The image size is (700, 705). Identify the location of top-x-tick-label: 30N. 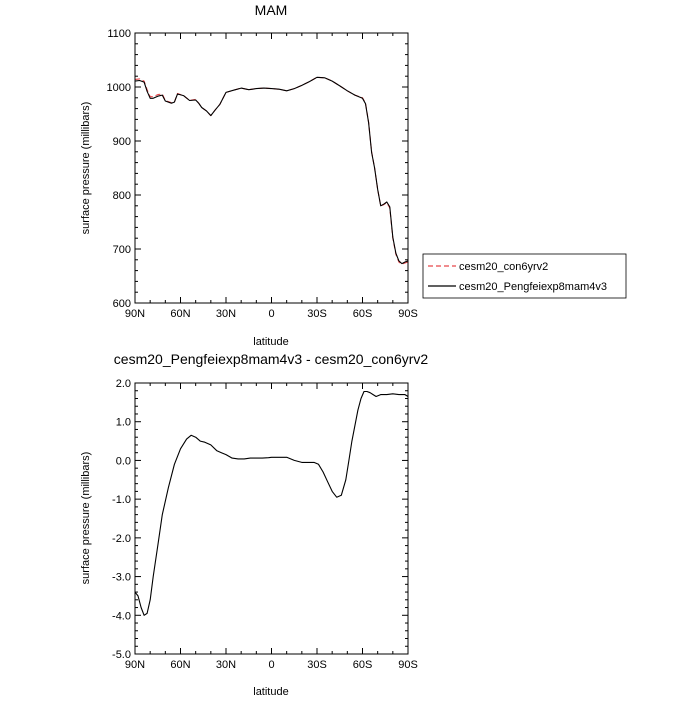
(226, 314).